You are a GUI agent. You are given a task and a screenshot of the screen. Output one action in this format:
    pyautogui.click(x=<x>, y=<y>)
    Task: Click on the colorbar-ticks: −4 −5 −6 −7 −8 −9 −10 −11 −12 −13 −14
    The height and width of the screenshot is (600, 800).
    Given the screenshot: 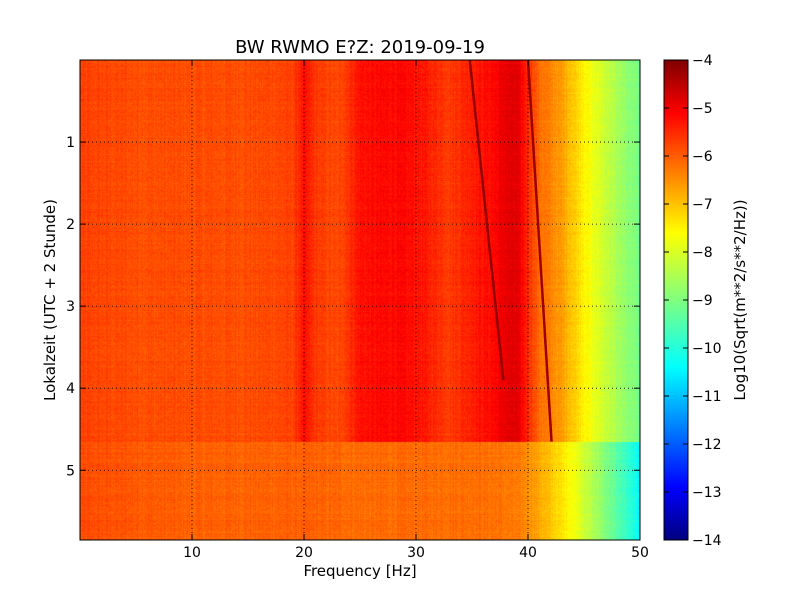 What is the action you would take?
    pyautogui.click(x=693, y=301)
    